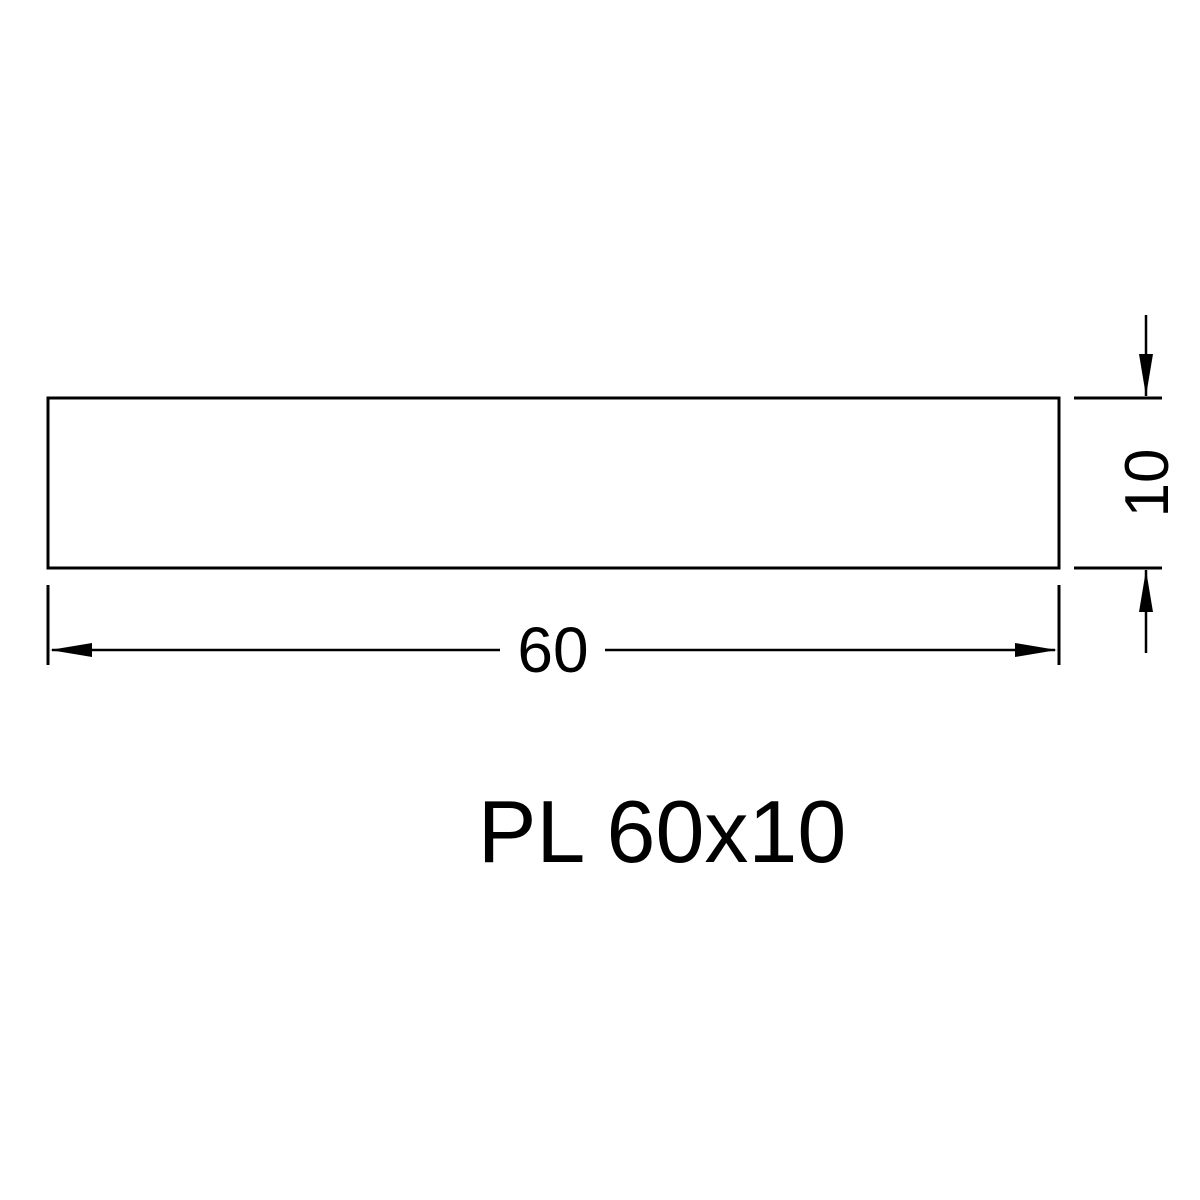 The height and width of the screenshot is (1200, 1200). Describe the element at coordinates (1036, 650) in the screenshot. I see `width-arrow-right-icon` at that location.